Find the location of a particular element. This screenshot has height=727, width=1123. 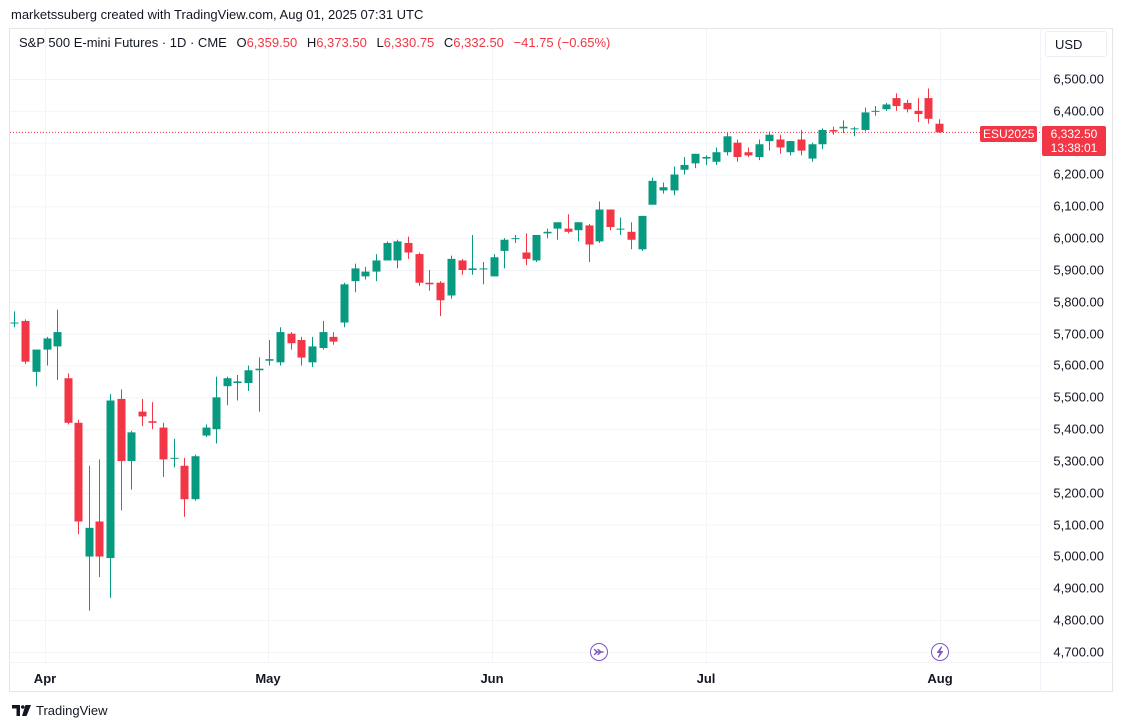

low-value: 6,330.75 is located at coordinates (409, 42).